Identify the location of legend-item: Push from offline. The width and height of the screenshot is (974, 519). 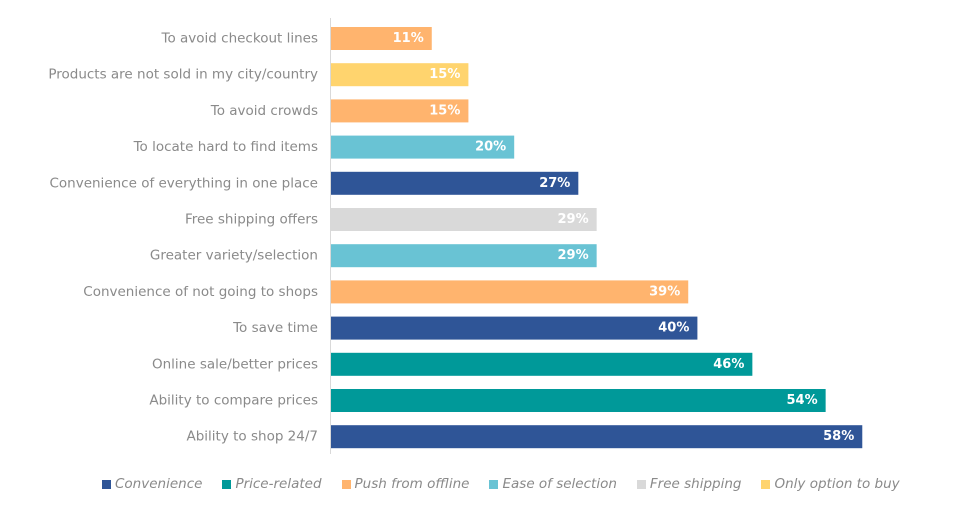
(405, 484).